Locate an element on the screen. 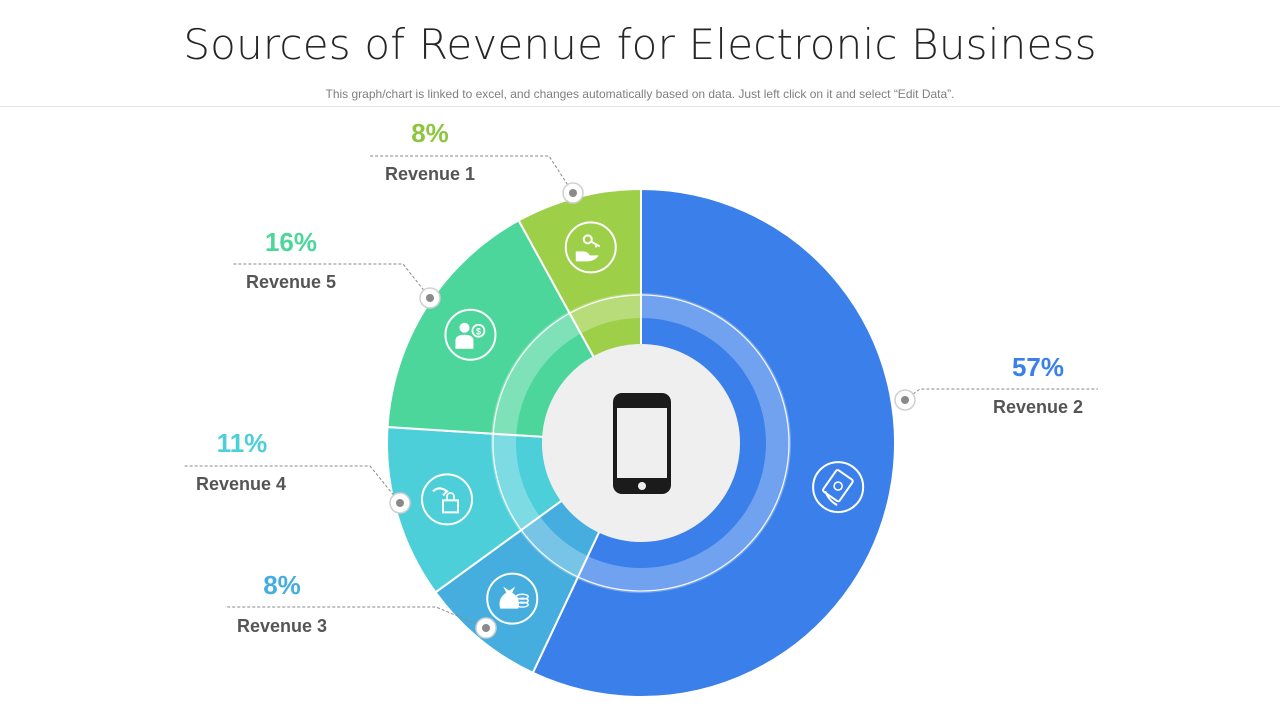 Image resolution: width=1280 pixels, height=720 pixels. header-divider is located at coordinates (640, 106).